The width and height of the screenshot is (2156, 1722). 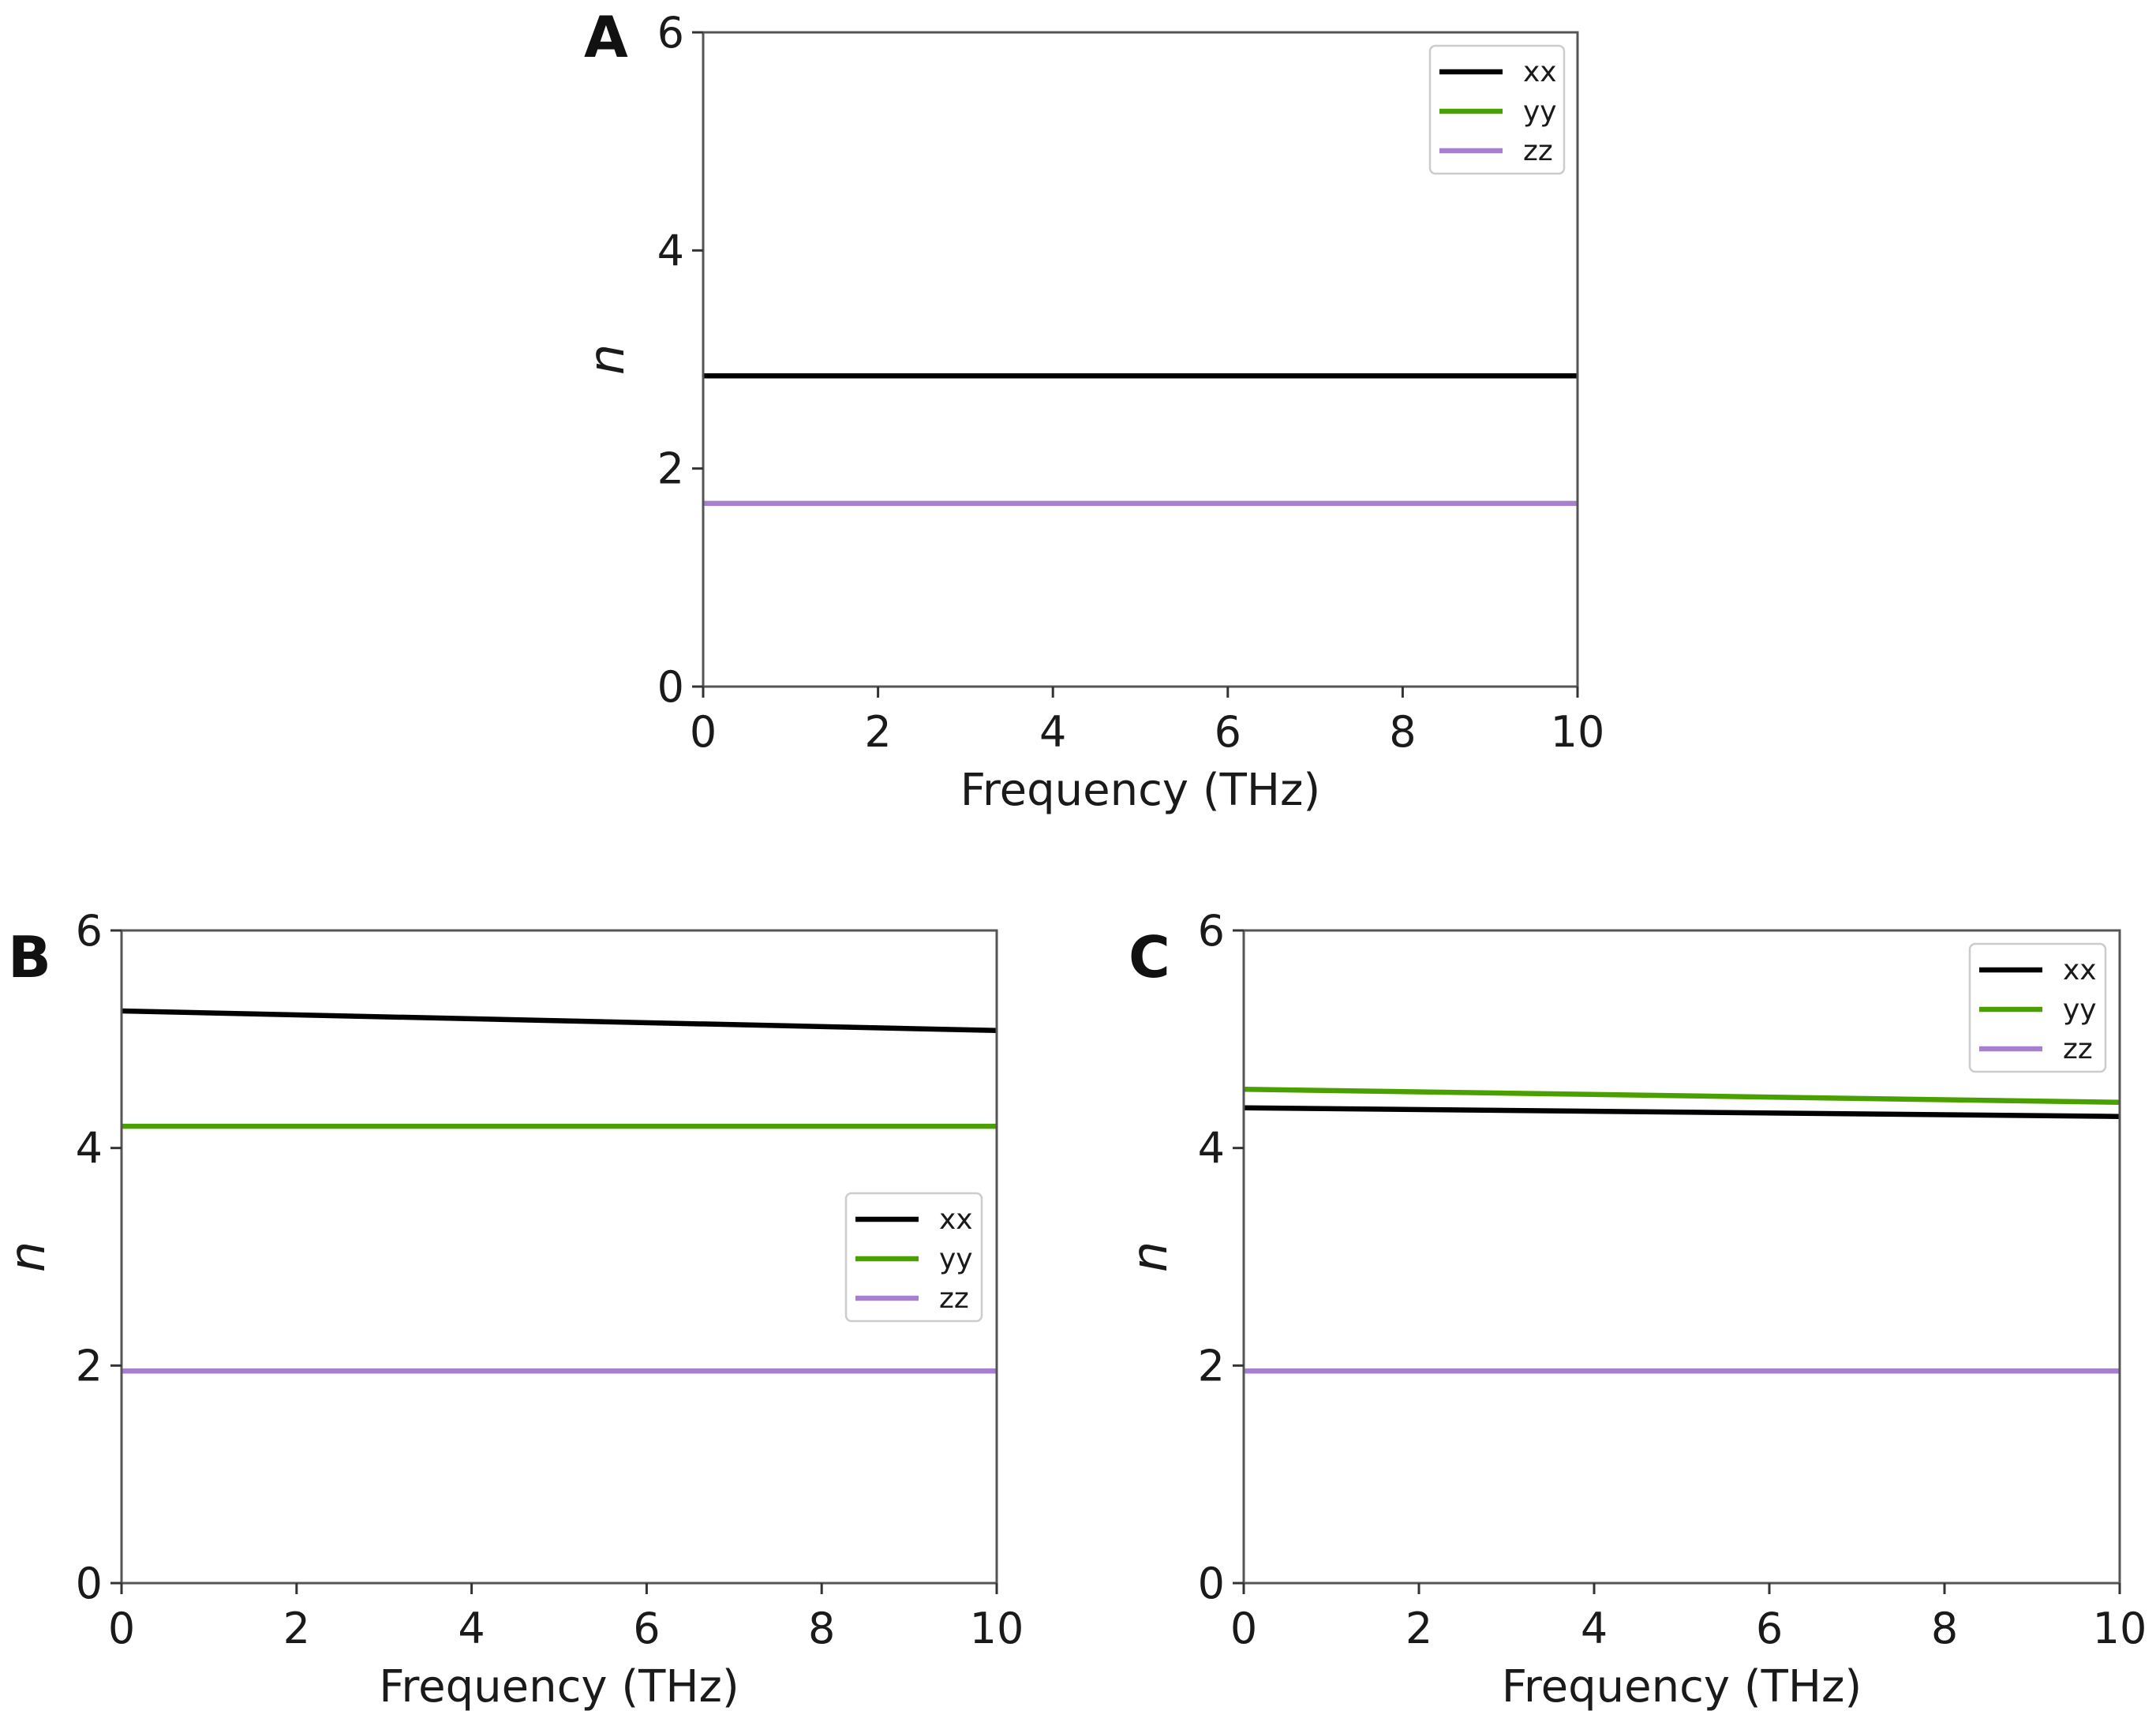 What do you see at coordinates (1689, 1618) in the screenshot?
I see `x-axis-c: 0 2 4 6 8 10` at bounding box center [1689, 1618].